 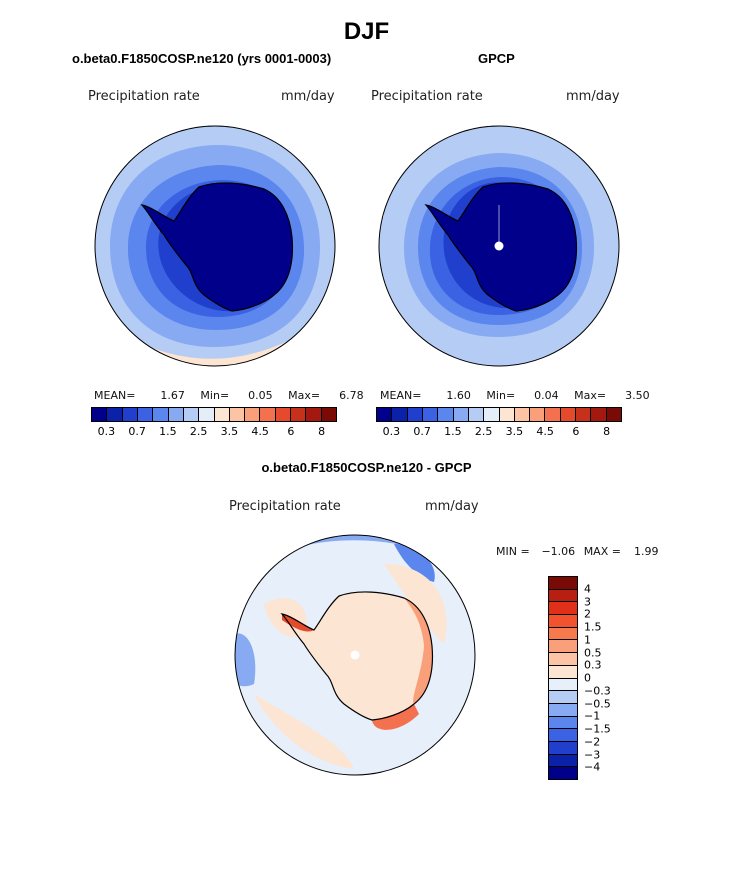 I want to click on obs-colorbar-tick-label: 3.5, so click(x=514, y=431).